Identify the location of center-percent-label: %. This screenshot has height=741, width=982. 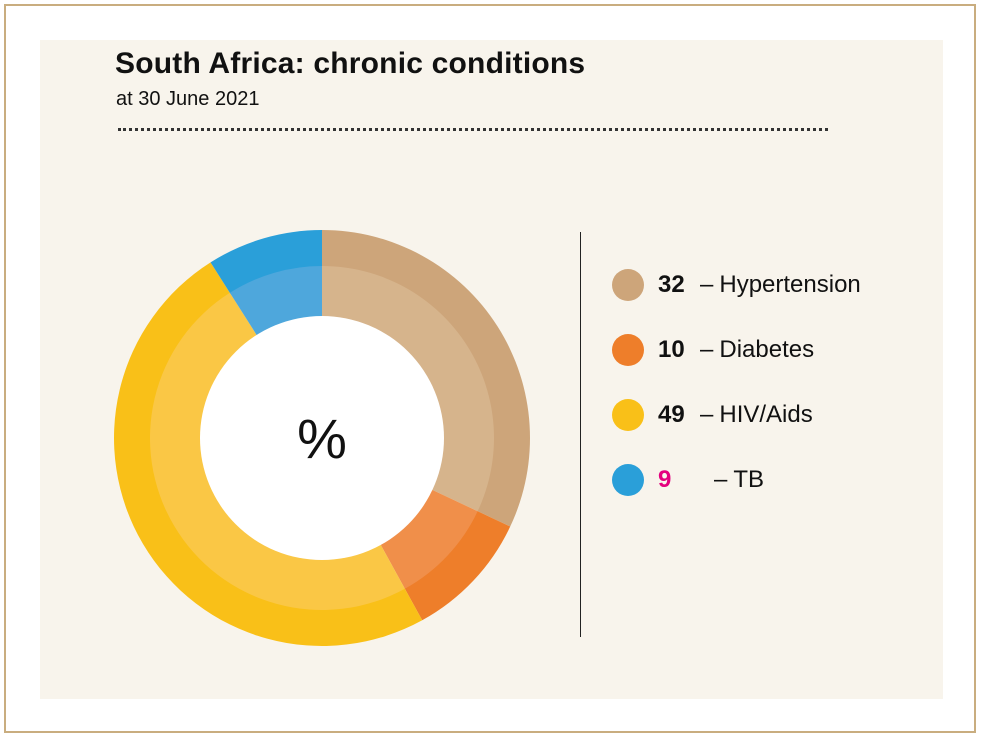
(322, 438).